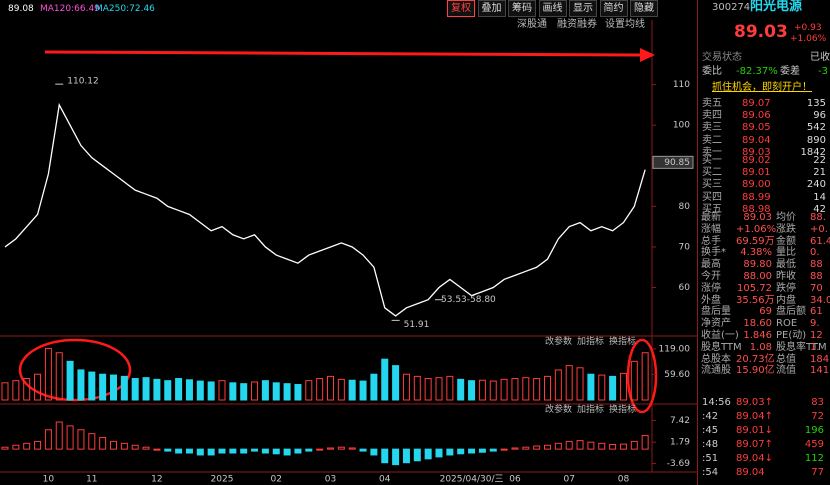 The image size is (830, 485). What do you see at coordinates (756, 140) in the screenshot?
I see `ask-price: 89.04` at bounding box center [756, 140].